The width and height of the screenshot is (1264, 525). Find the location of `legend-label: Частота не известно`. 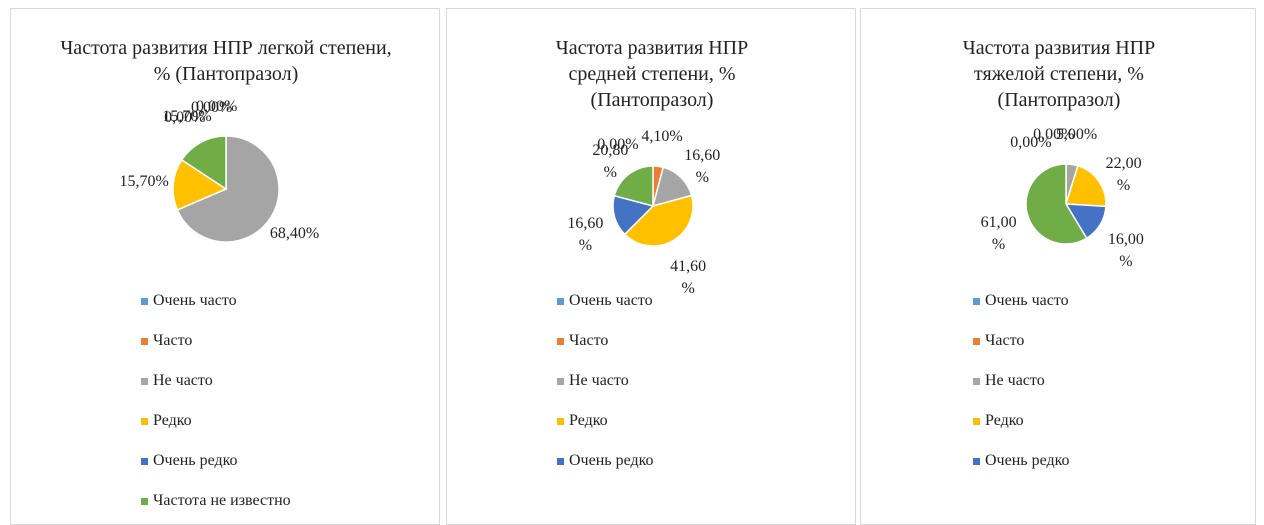

legend-label: Частота не известно is located at coordinates (222, 500).